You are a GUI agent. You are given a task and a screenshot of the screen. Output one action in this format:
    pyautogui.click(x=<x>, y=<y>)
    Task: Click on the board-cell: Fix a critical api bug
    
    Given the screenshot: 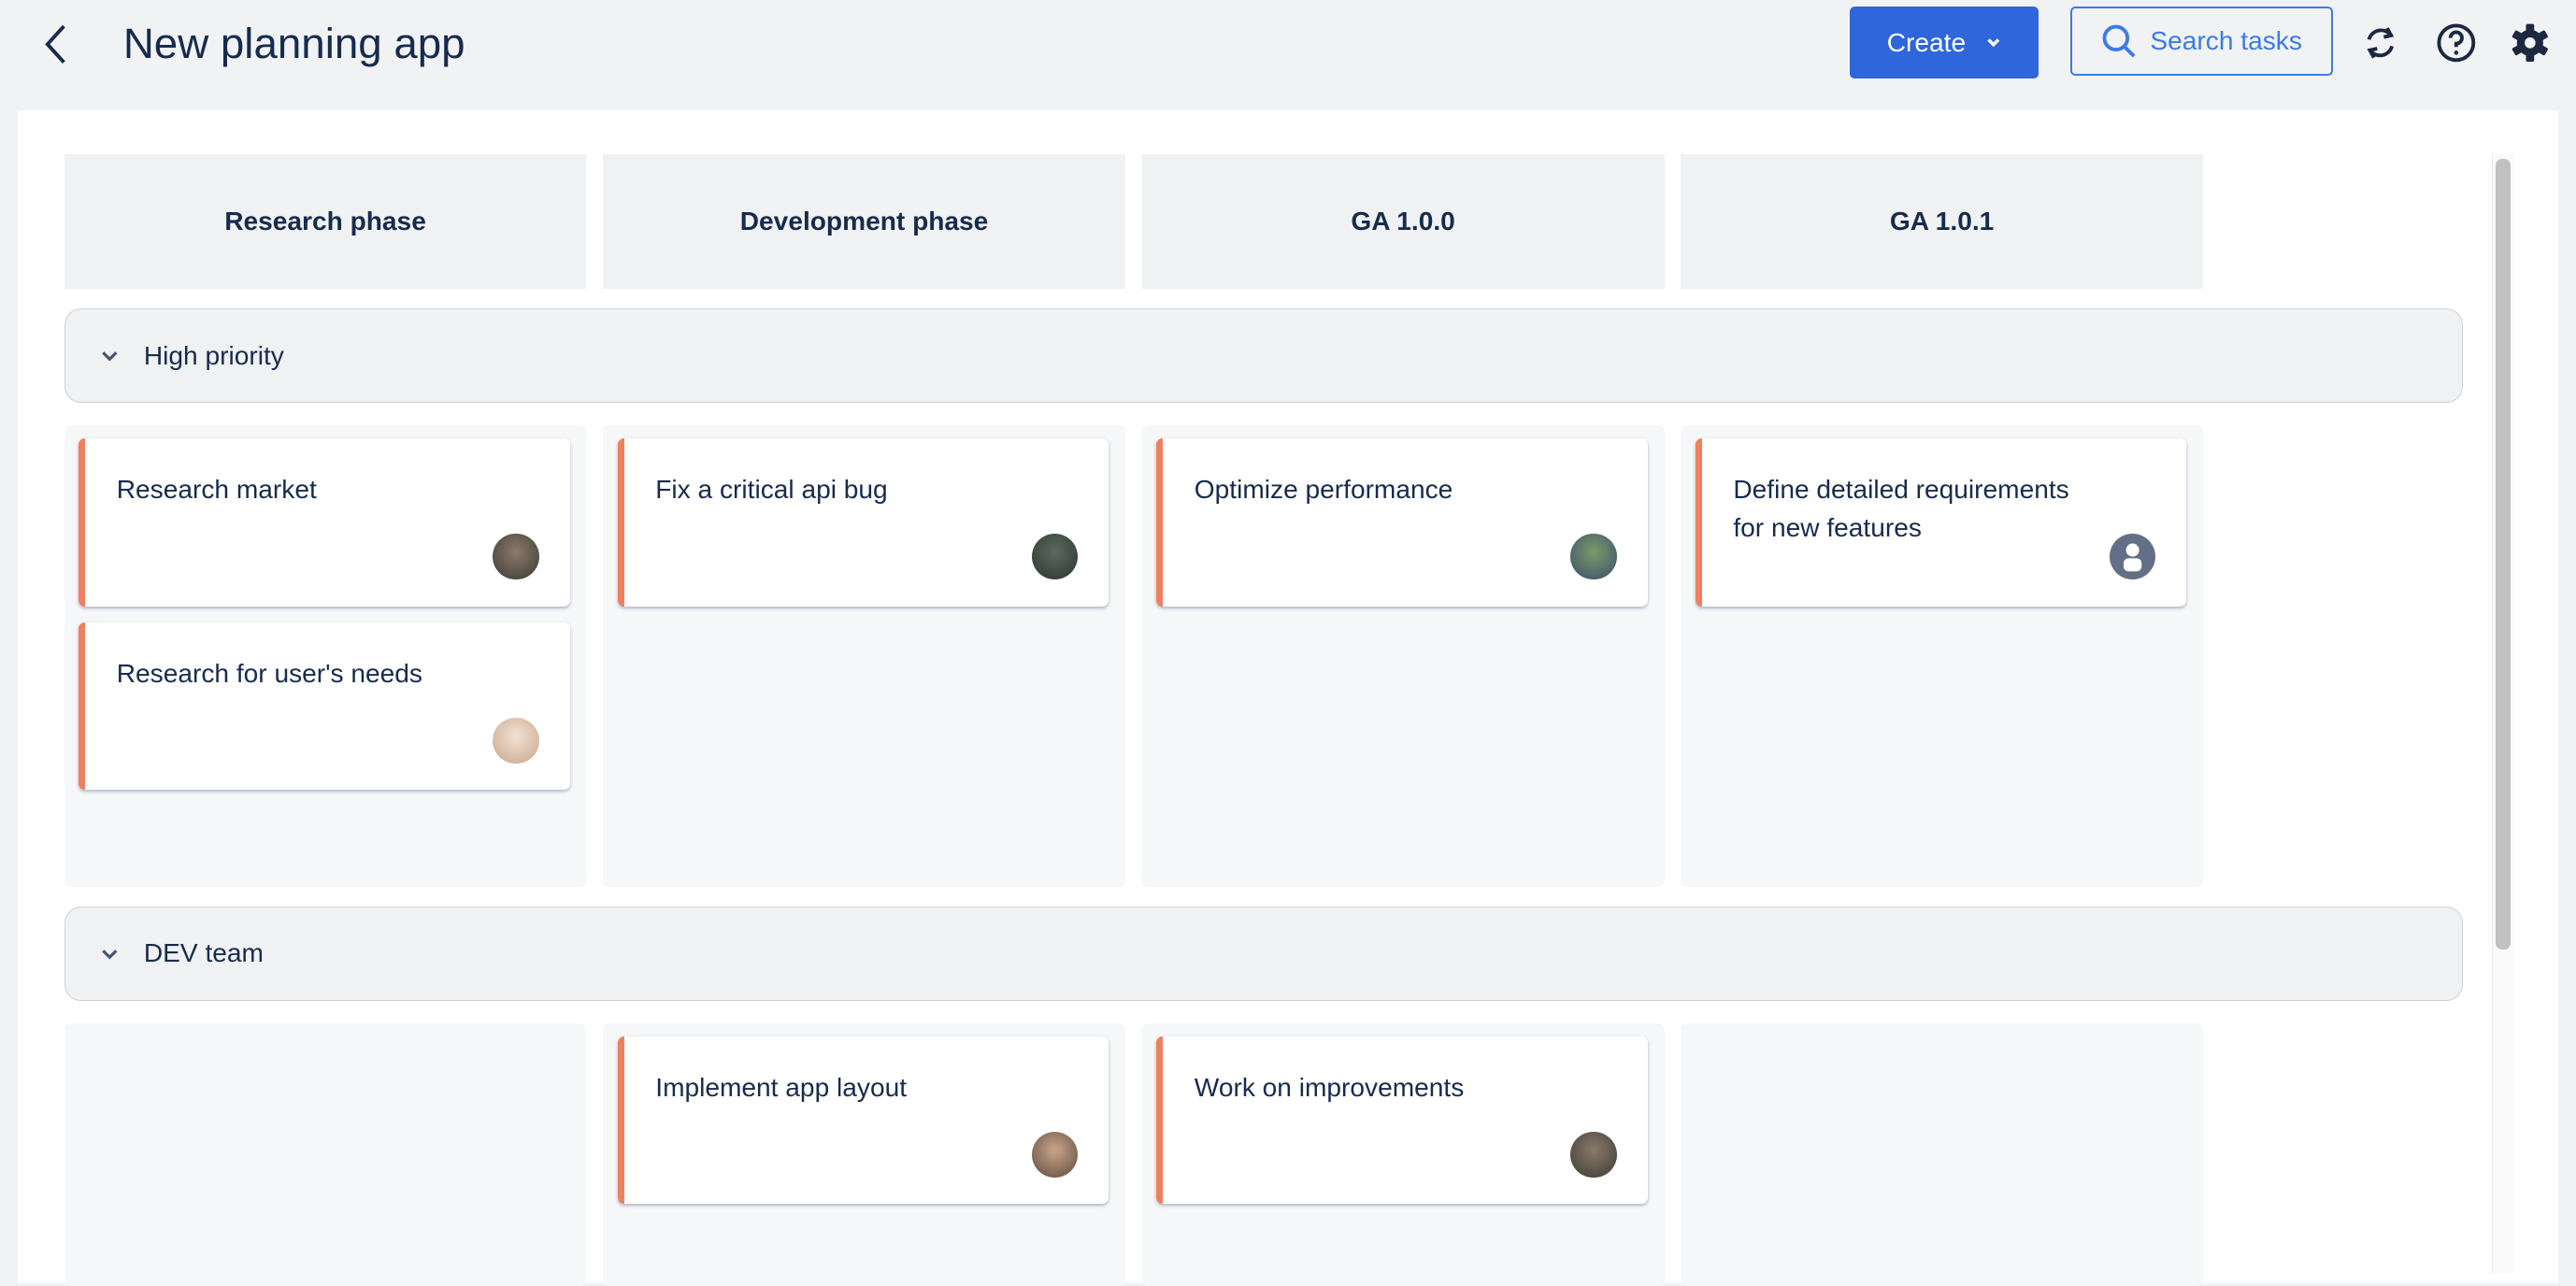 What is the action you would take?
    pyautogui.click(x=864, y=656)
    